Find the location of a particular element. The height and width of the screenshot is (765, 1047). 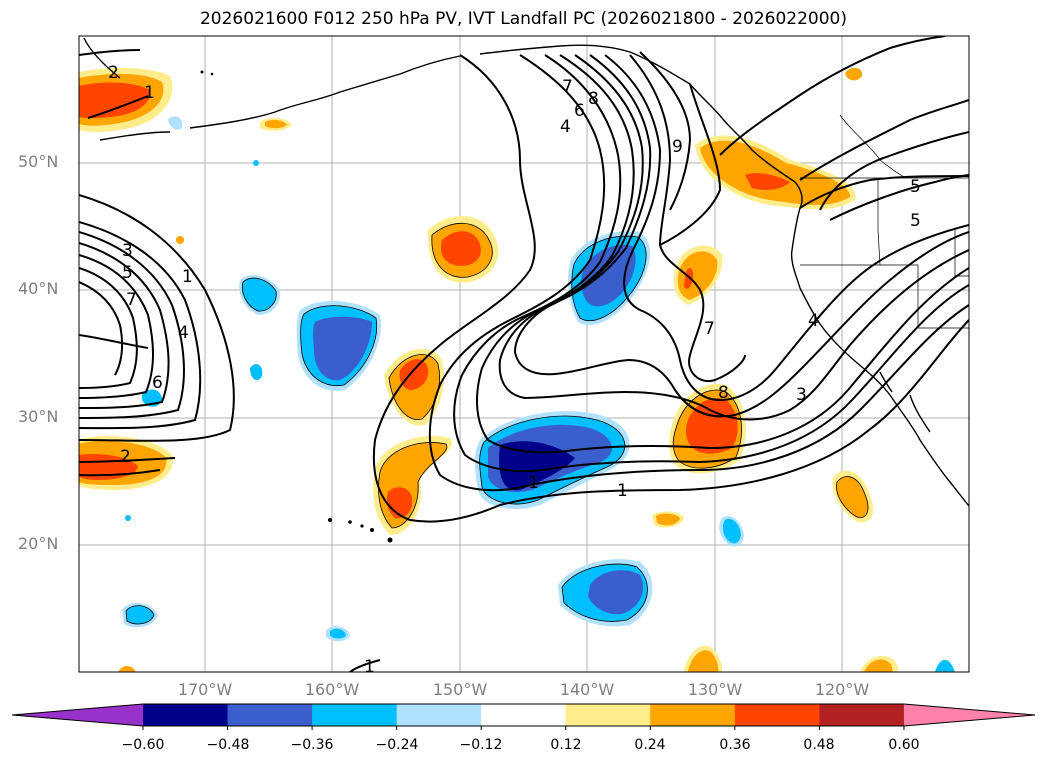

colorbar-tick-label: −0.24 is located at coordinates (397, 745).